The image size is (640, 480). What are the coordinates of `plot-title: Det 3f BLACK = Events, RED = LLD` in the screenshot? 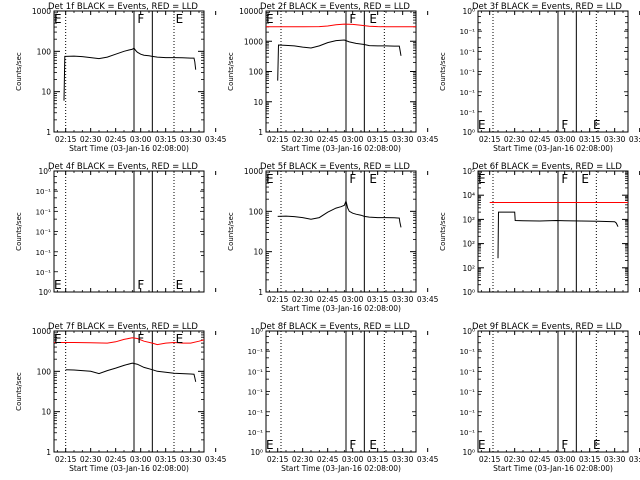 It's located at (547, 7).